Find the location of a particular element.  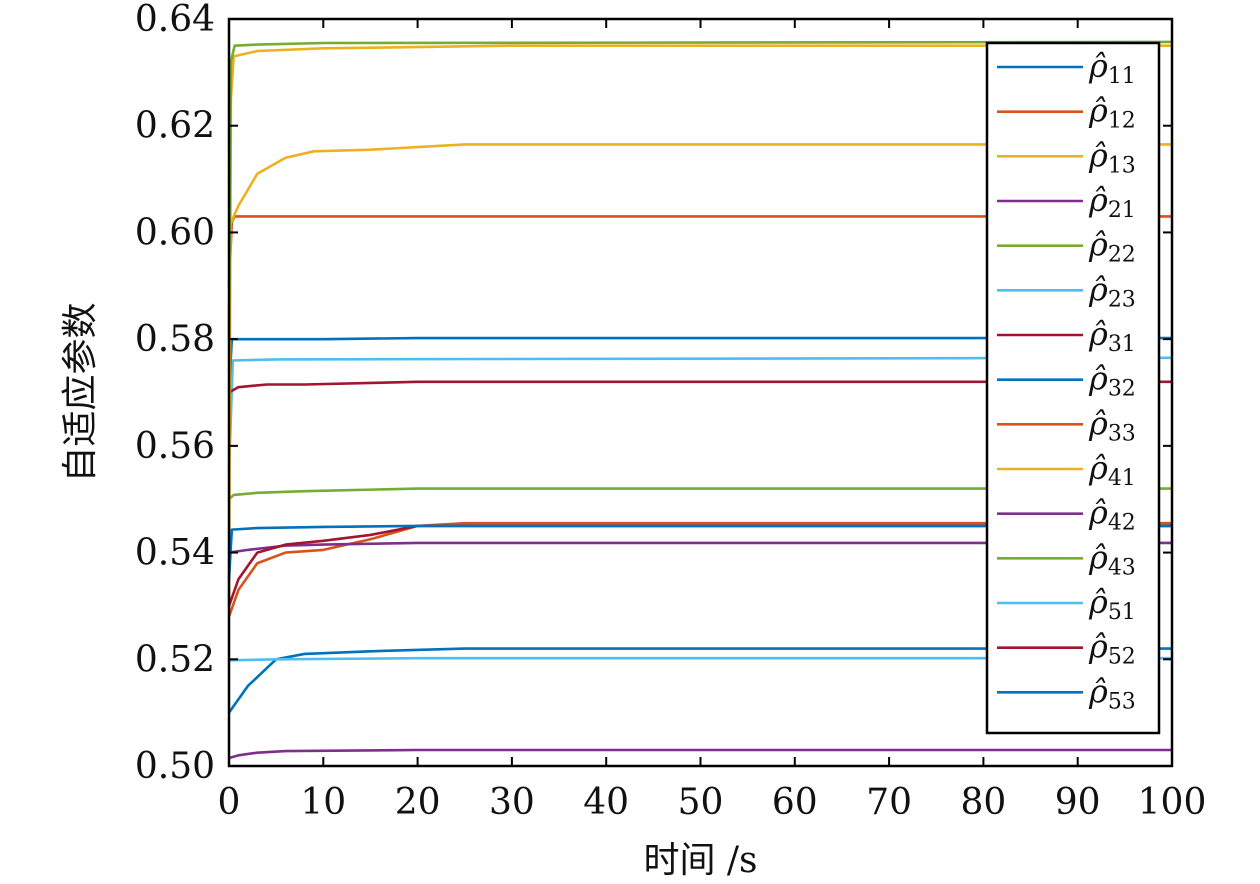

x-tick-label: 100 is located at coordinates (1172, 802).